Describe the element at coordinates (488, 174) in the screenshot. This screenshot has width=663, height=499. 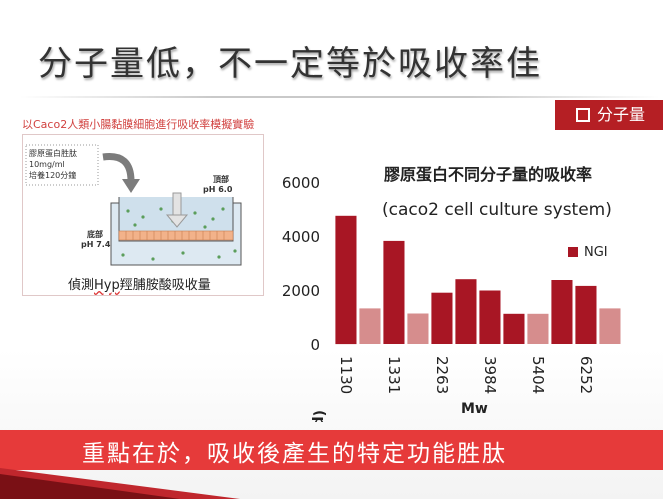
I see `chart-title: 膠原蛋白不同分子量的吸收率` at that location.